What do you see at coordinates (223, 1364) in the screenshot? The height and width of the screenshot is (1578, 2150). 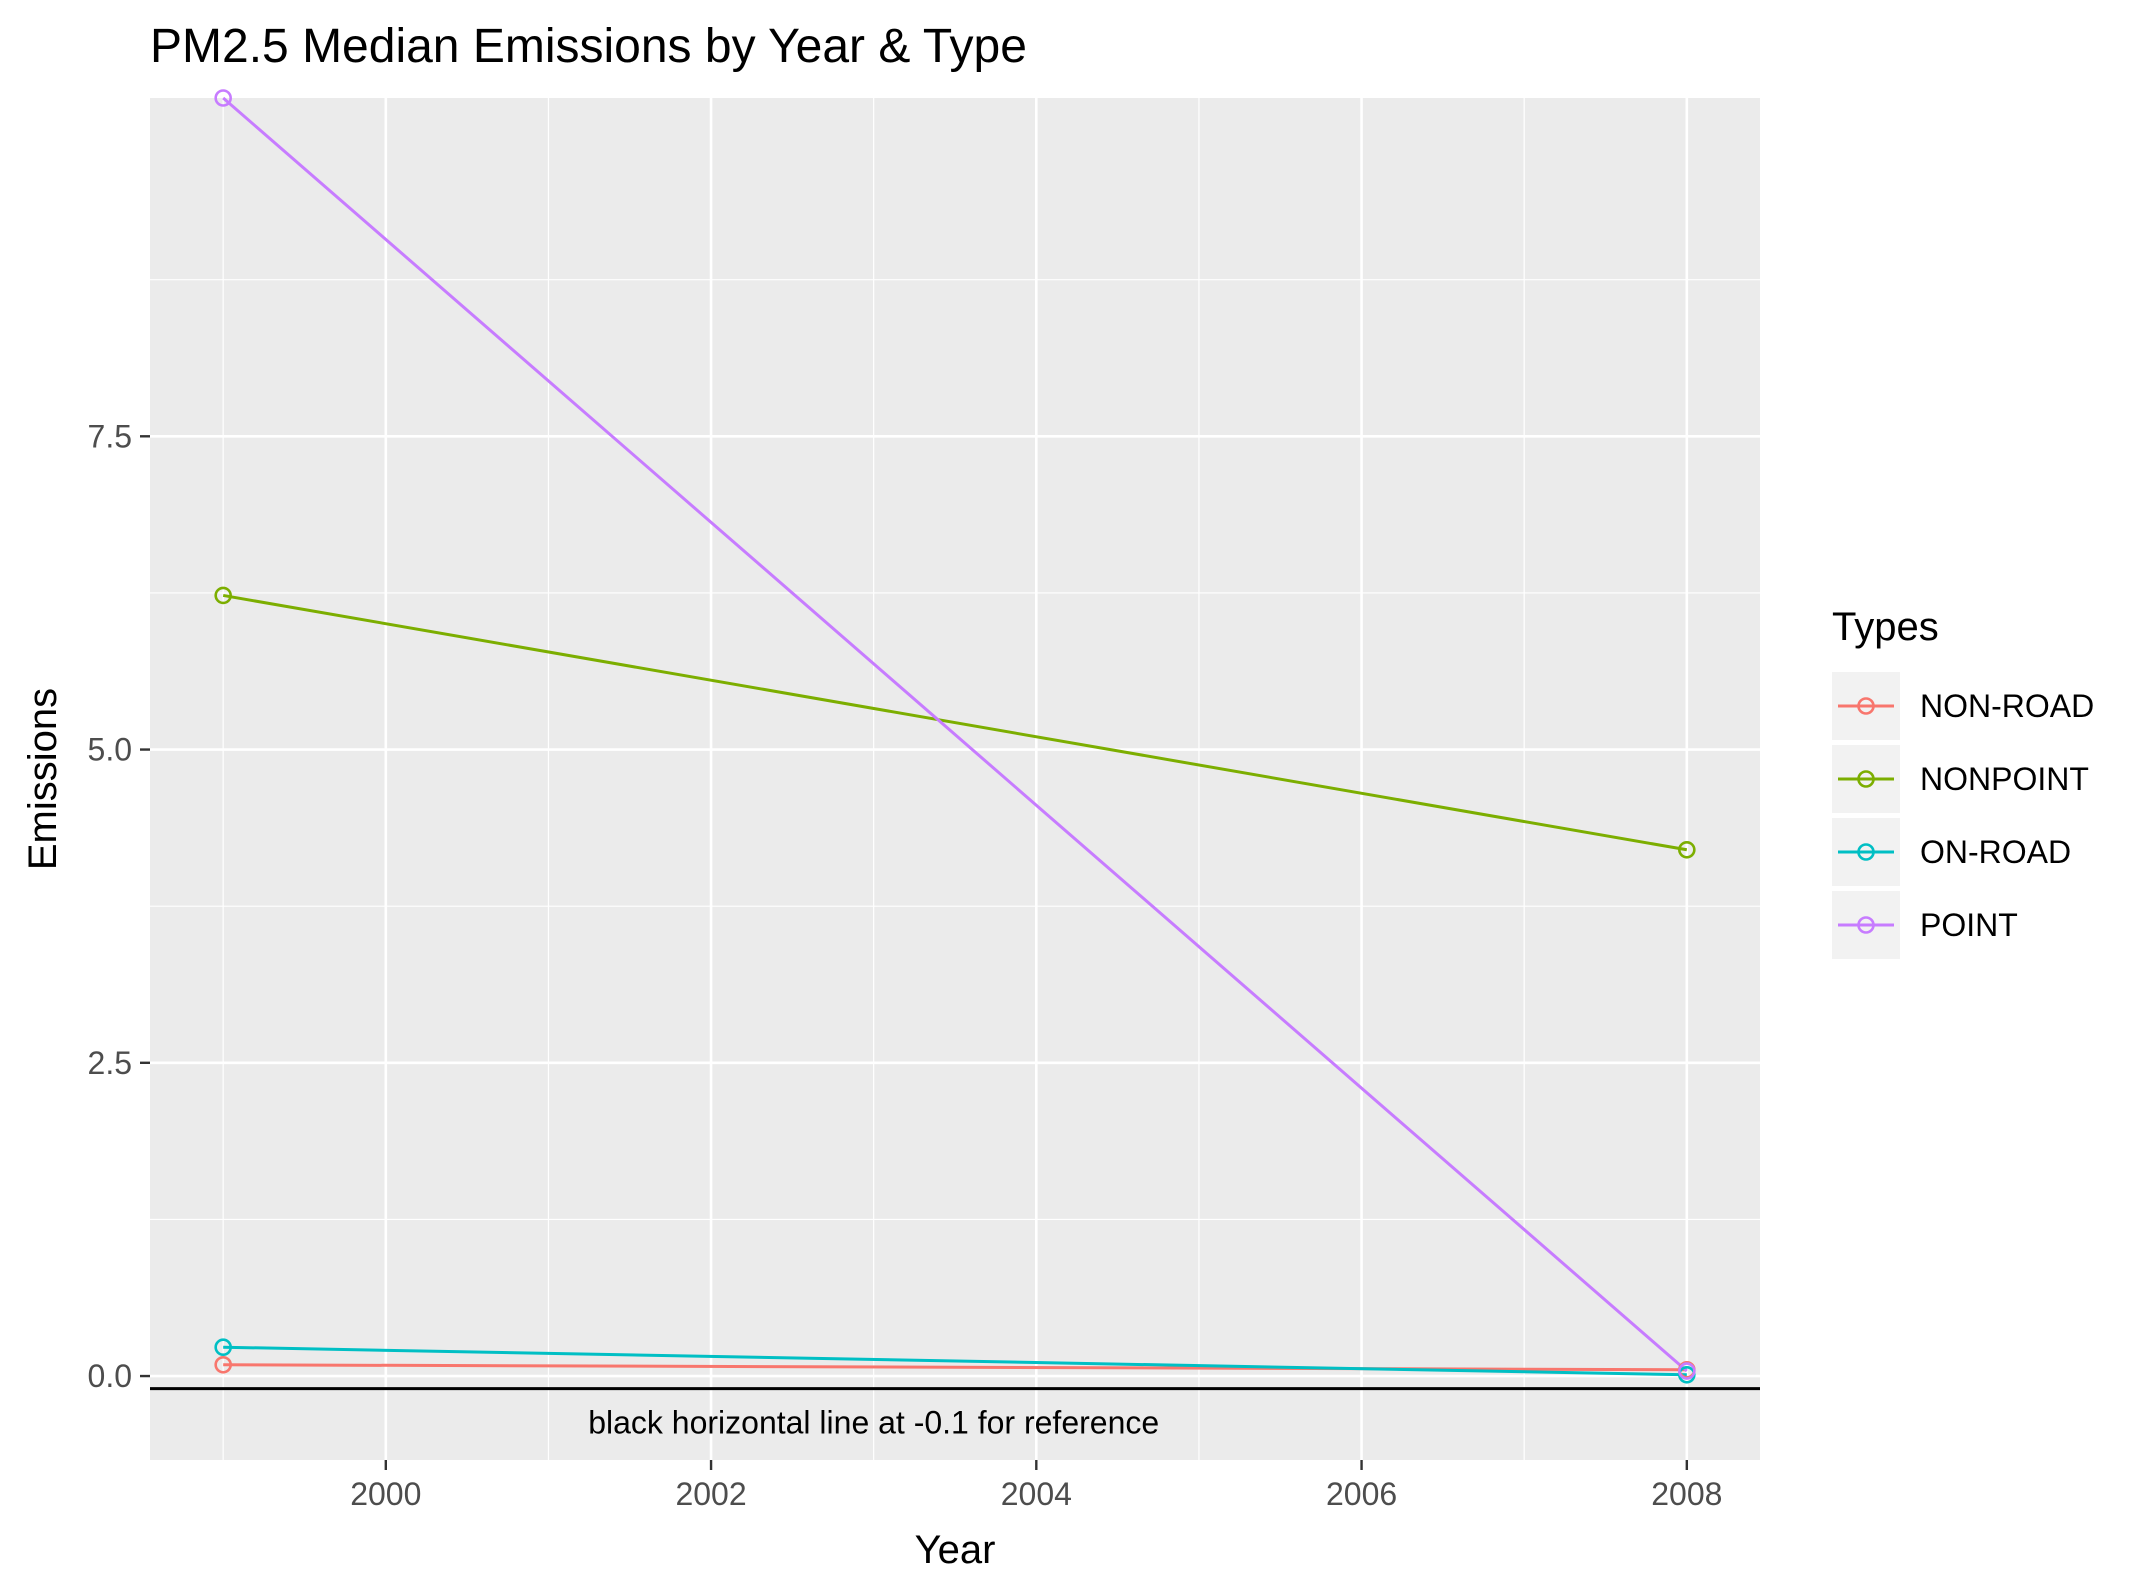 I see `data-point-non-road` at bounding box center [223, 1364].